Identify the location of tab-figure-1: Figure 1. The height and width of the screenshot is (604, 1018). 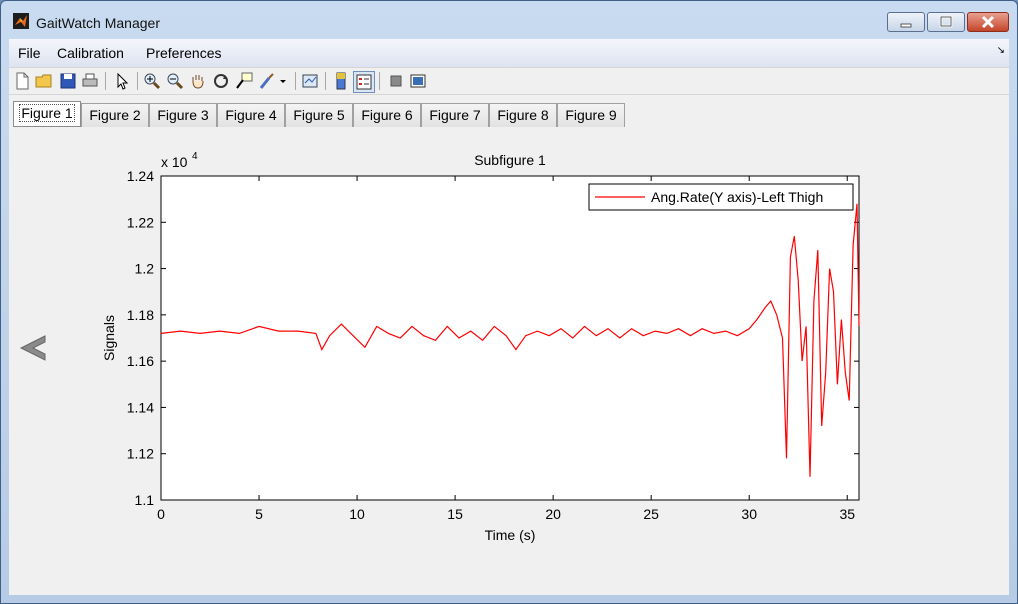
(47, 114).